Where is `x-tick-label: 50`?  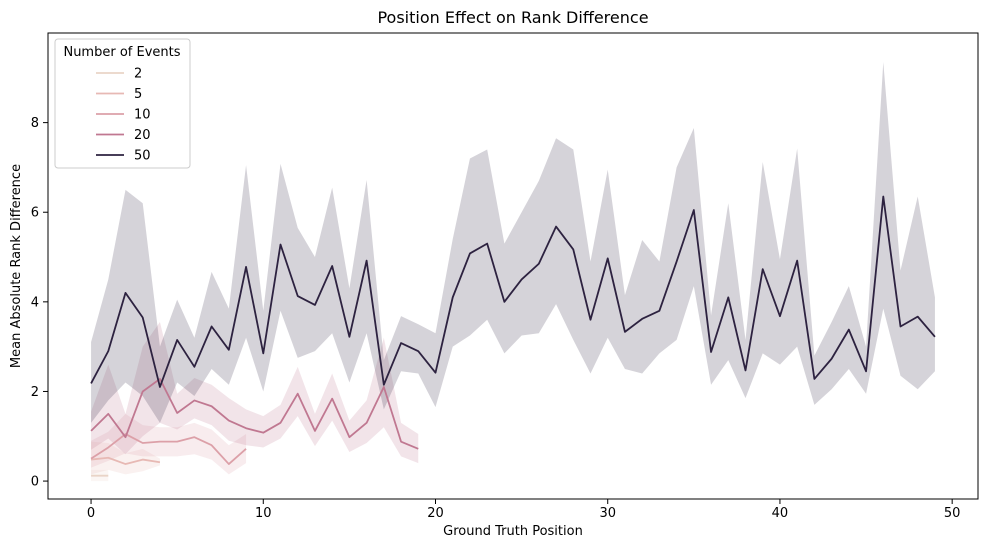 x-tick-label: 50 is located at coordinates (952, 513).